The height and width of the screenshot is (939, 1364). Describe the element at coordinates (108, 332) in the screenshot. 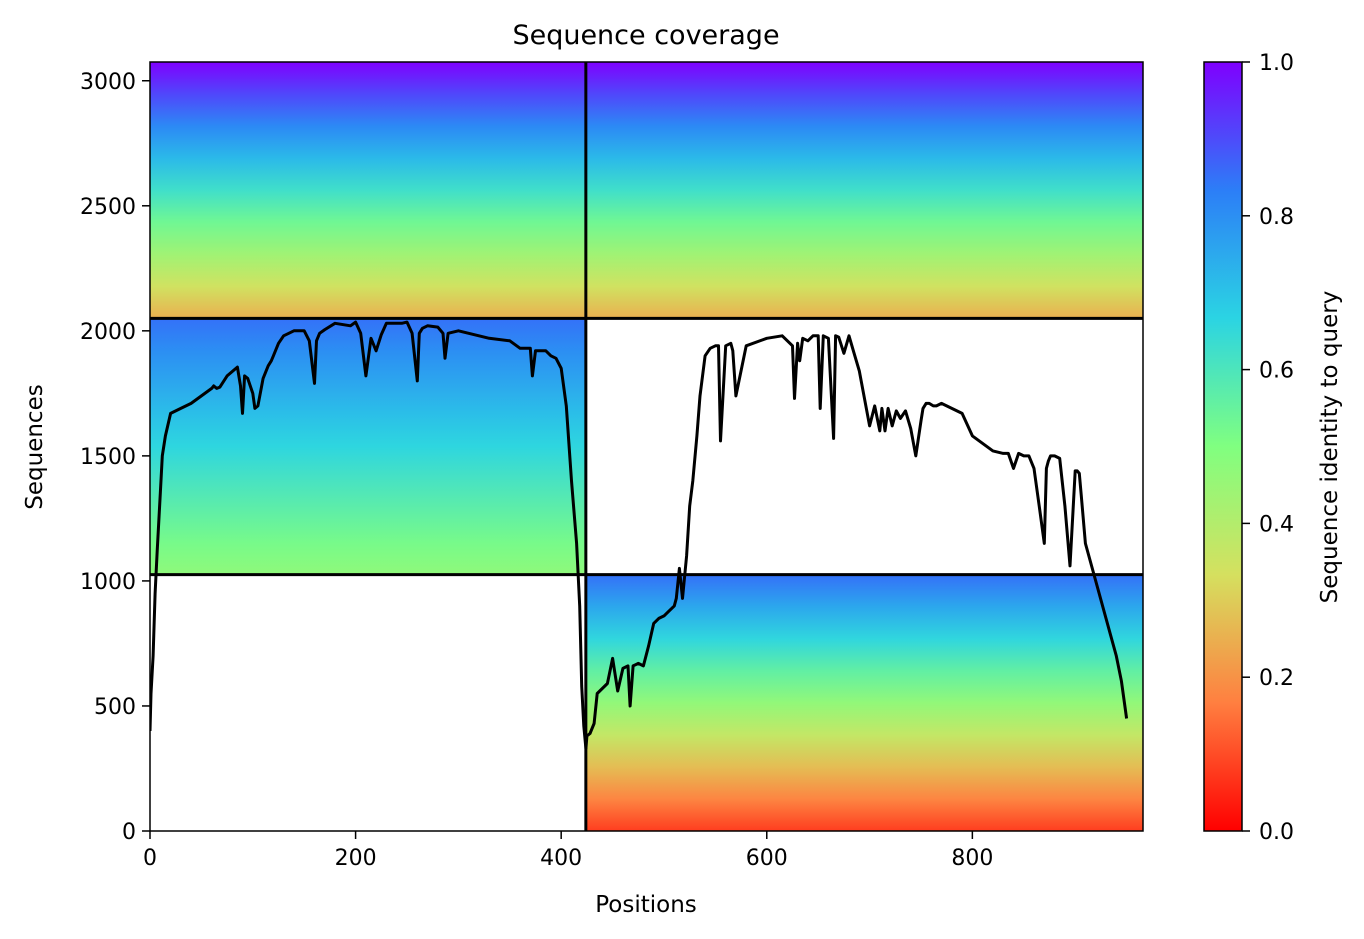

I see `y-tick-label: 2000` at that location.